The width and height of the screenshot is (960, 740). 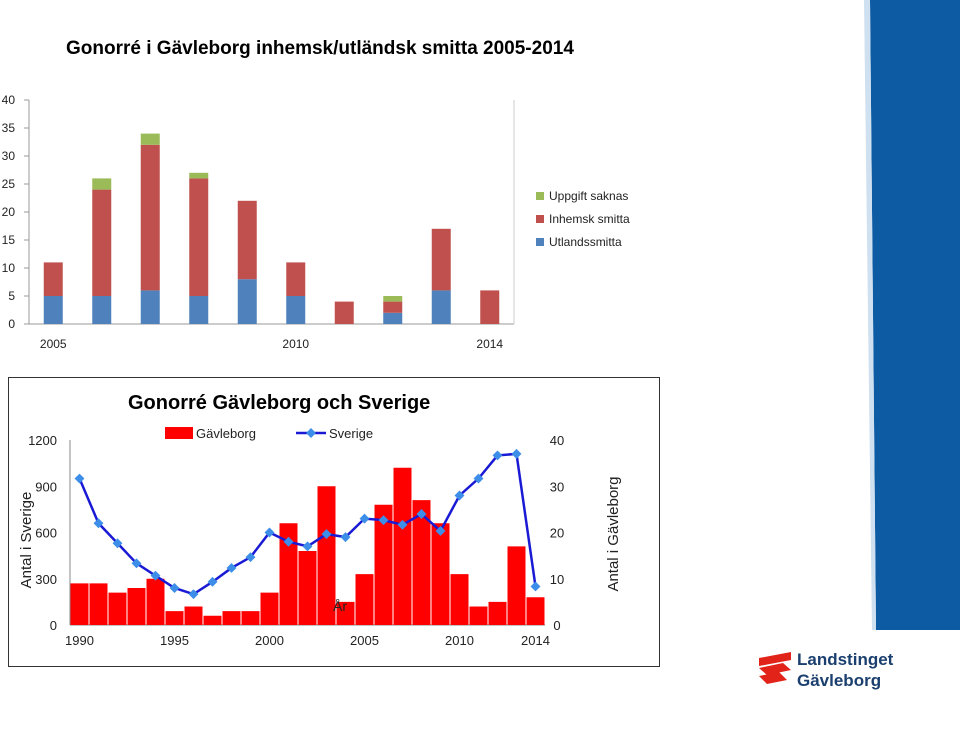 I want to click on chart2-right-axis-label: Antal i Gävleborg, so click(x=613, y=533).